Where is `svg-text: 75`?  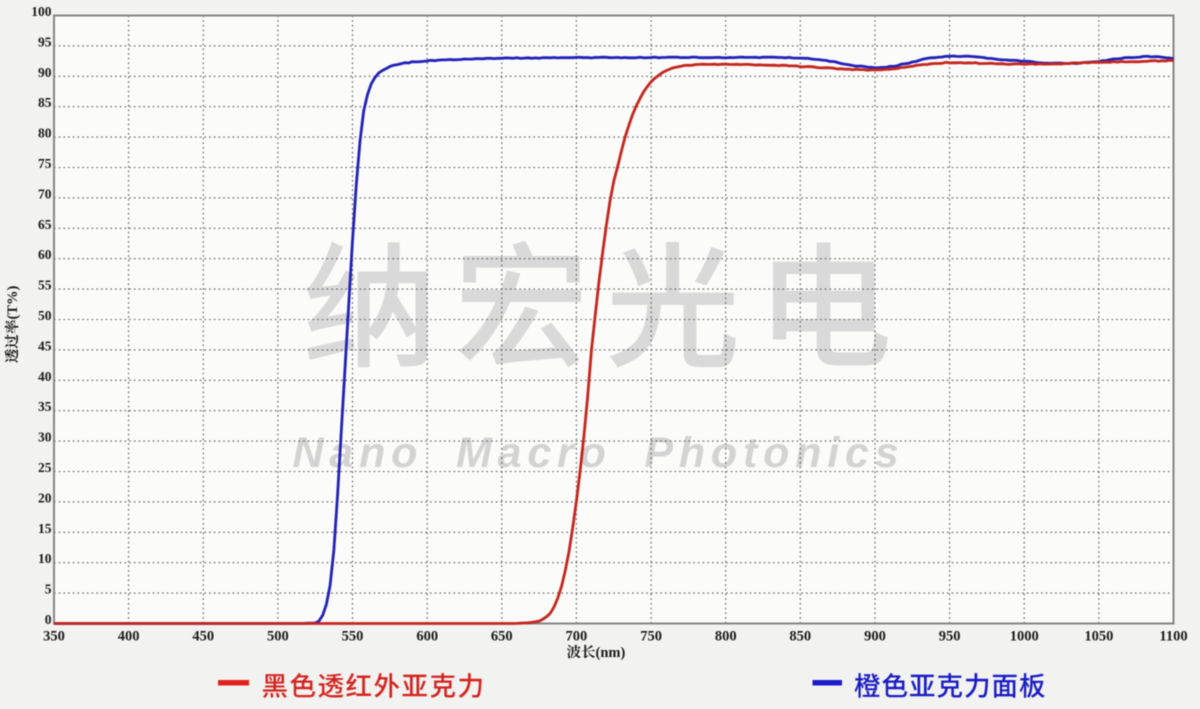
svg-text: 75 is located at coordinates (45, 163).